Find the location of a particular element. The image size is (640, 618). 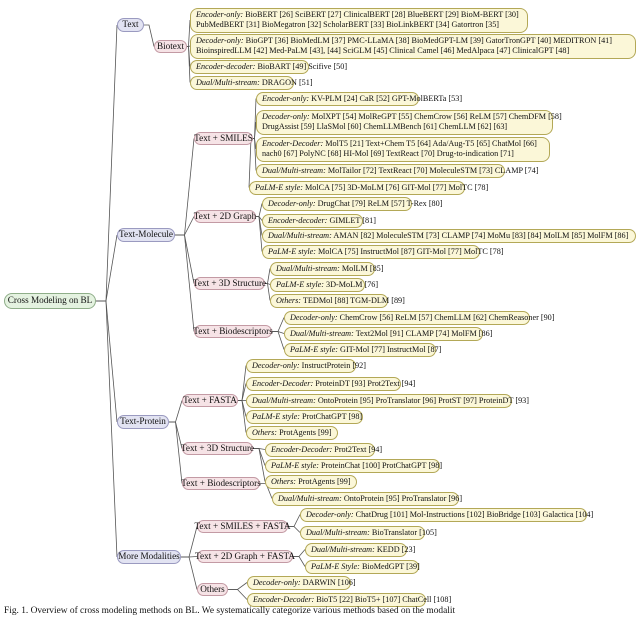

leaf-items: ProteinDT [93] Prot2Text [94] is located at coordinates (364, 383).